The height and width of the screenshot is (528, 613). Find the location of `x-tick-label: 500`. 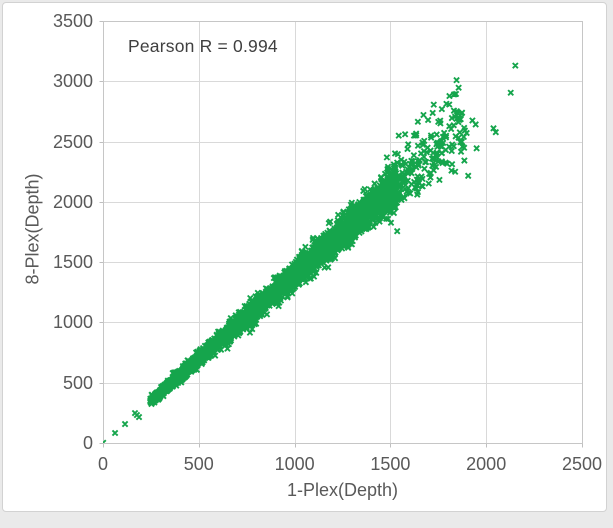

x-tick-label: 500 is located at coordinates (198, 464).